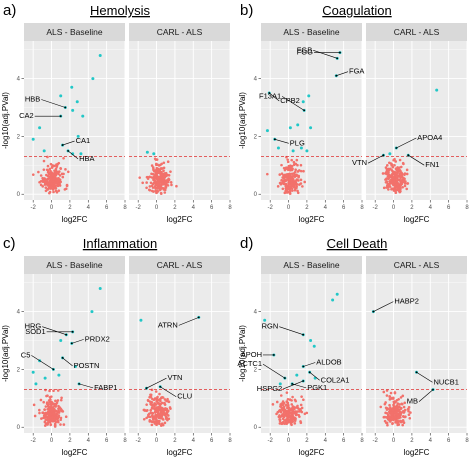  I want to click on annotation-label: NUCB1, so click(446, 381).